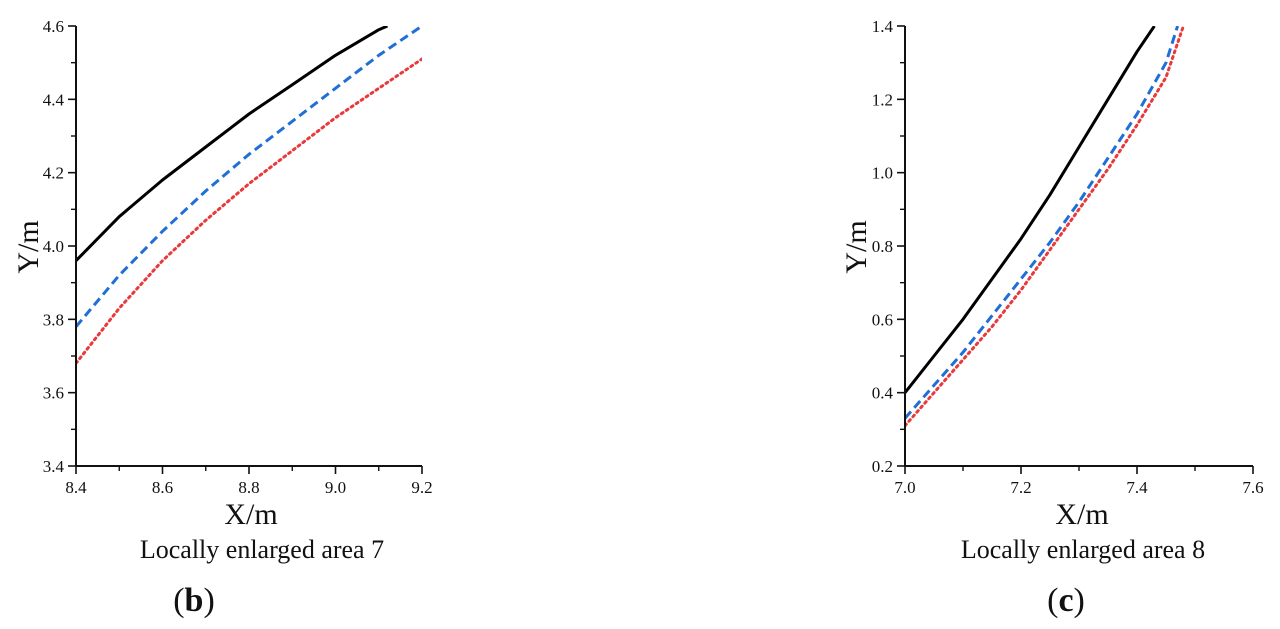 This screenshot has height=629, width=1280. Describe the element at coordinates (1078, 487) in the screenshot. I see `x-tick-labels: 7.0 7.2 7.4 7.6` at that location.